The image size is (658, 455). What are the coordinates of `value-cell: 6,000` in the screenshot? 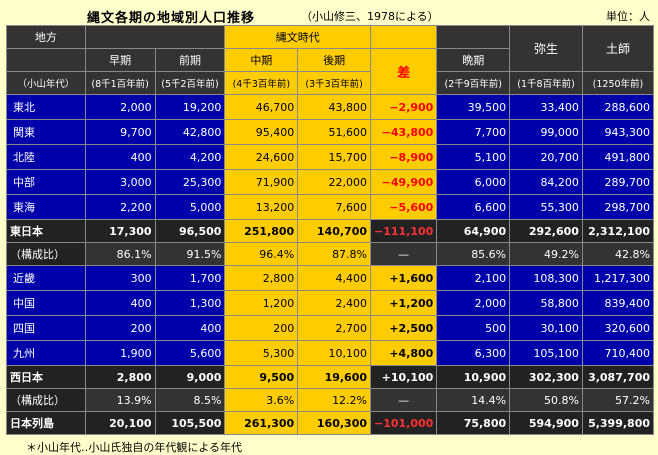 It's located at (473, 182).